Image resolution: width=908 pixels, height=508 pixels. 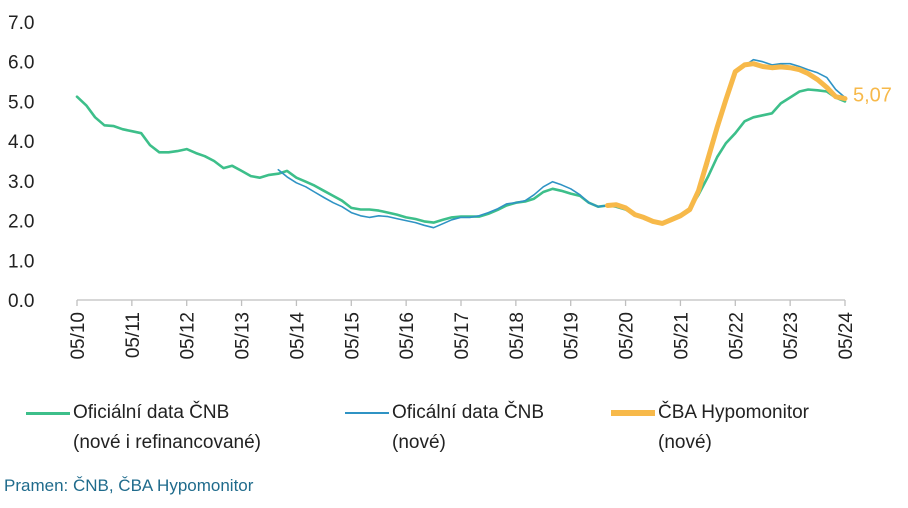 What do you see at coordinates (78, 336) in the screenshot?
I see `x-tick-label: 05/10` at bounding box center [78, 336].